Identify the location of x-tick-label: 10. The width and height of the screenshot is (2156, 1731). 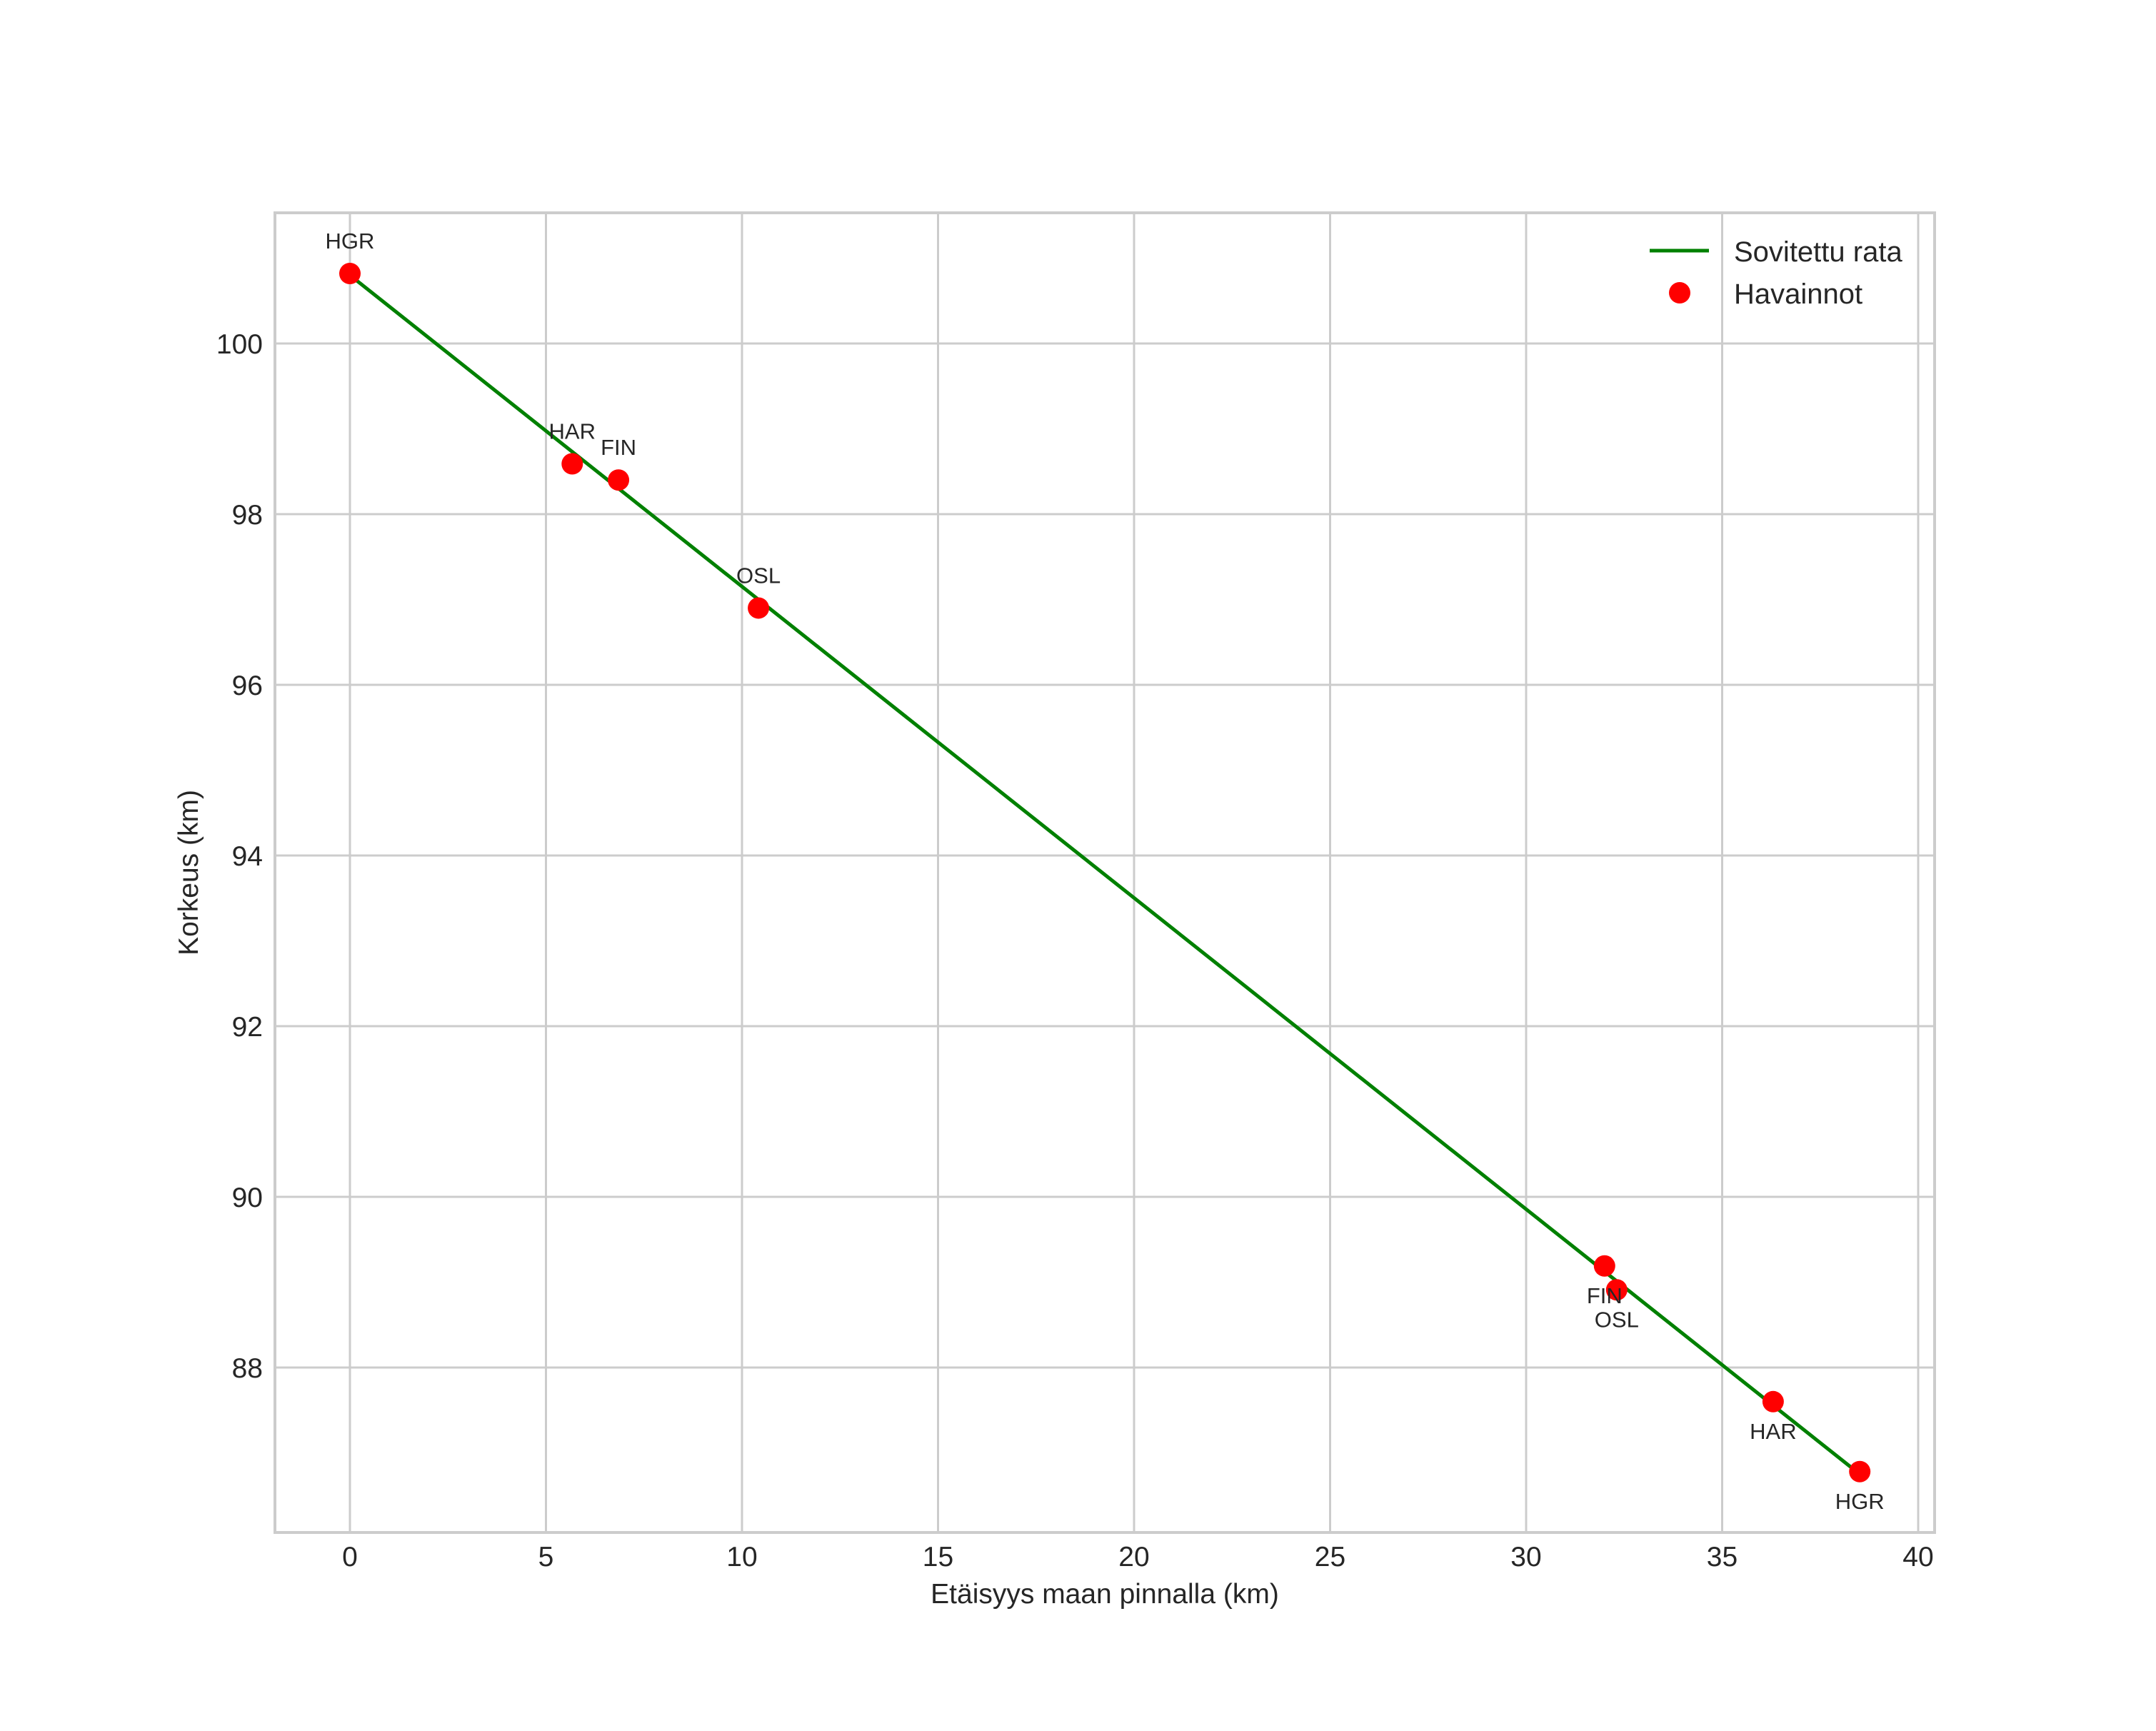
(741, 1557).